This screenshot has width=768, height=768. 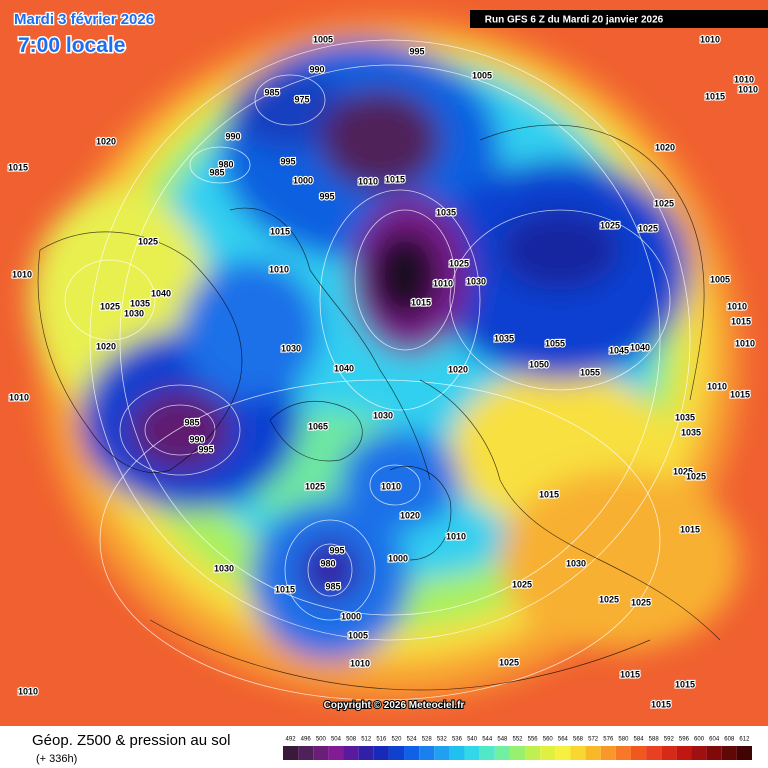 I want to click on isobar-label: 1055, so click(x=555, y=343).